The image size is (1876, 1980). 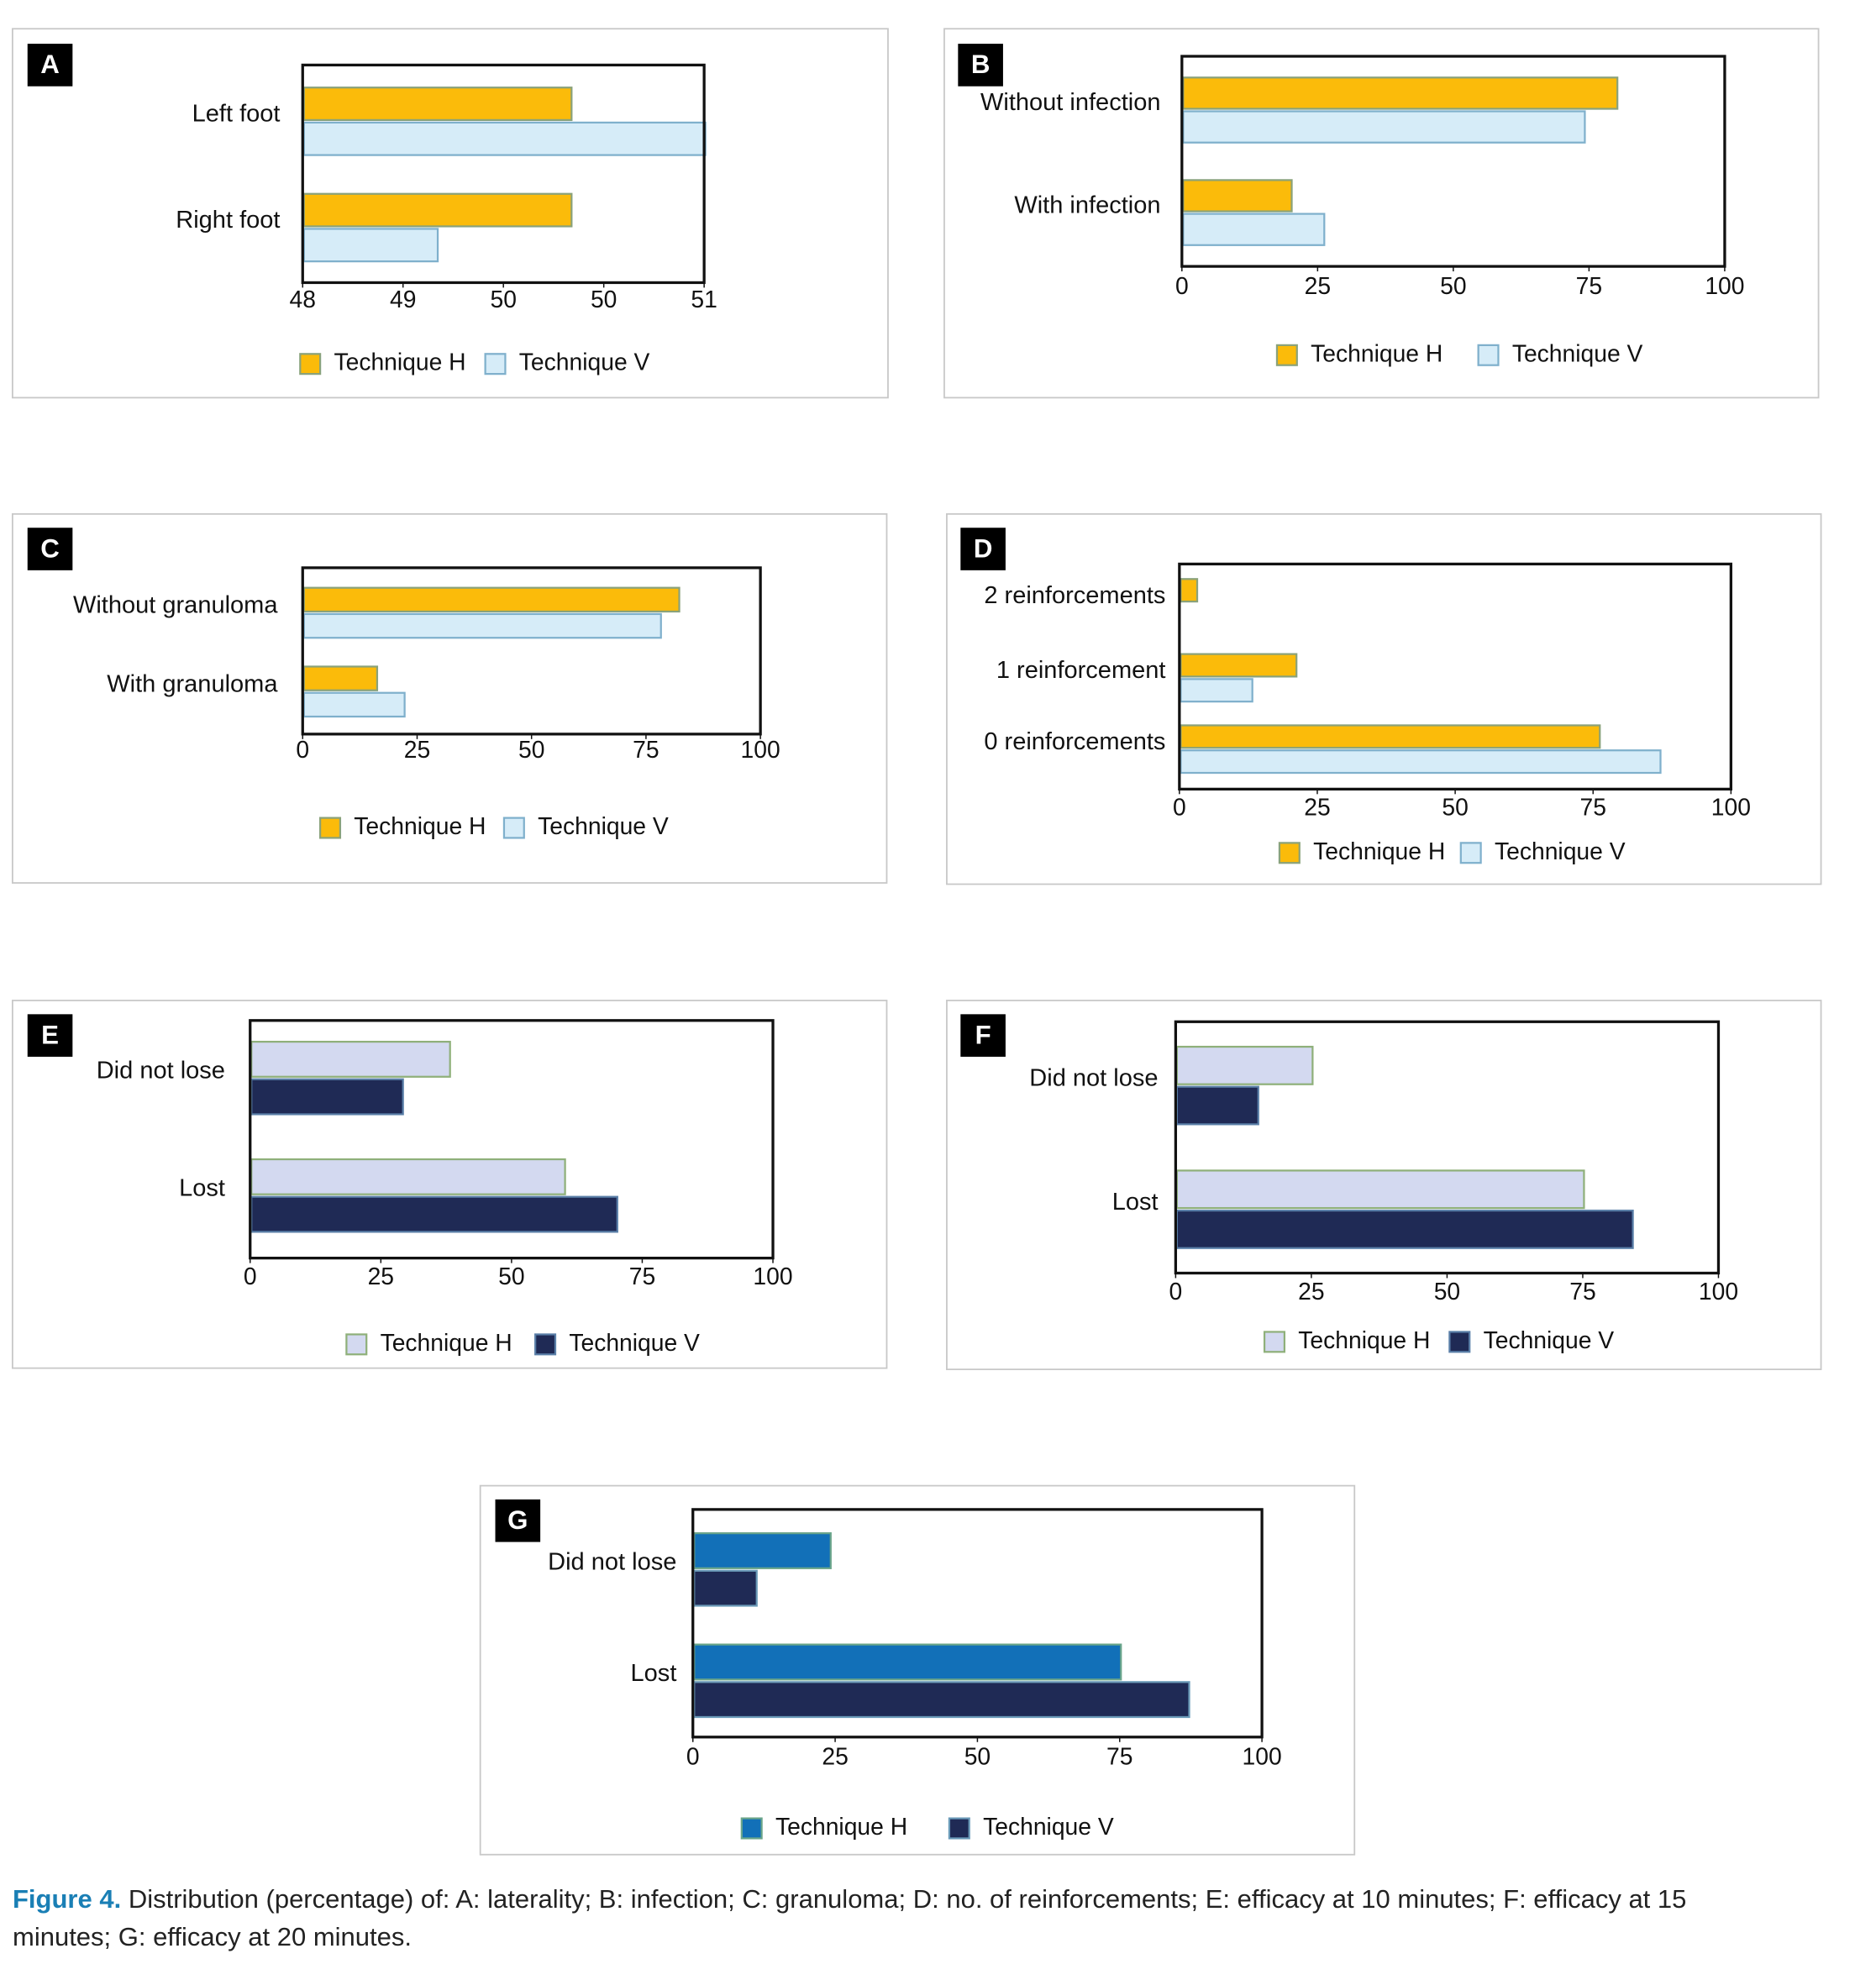 What do you see at coordinates (403, 299) in the screenshot?
I see `x-tick-label: 49` at bounding box center [403, 299].